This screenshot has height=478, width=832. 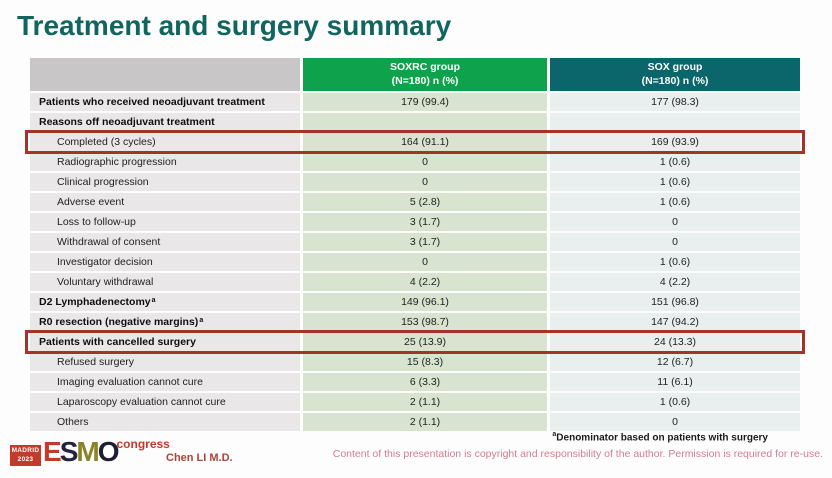 I want to click on sox-value-cell, so click(x=675, y=122).